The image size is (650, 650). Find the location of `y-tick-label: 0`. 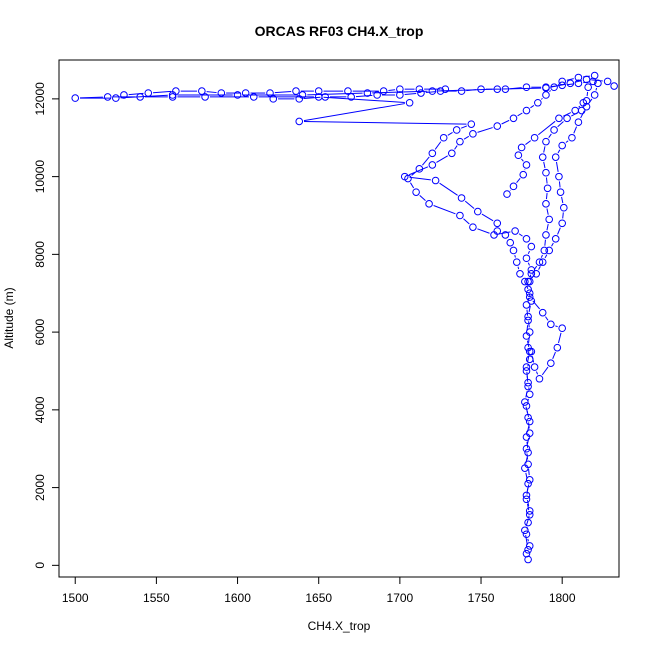

y-tick-label: 0 is located at coordinates (40, 565).